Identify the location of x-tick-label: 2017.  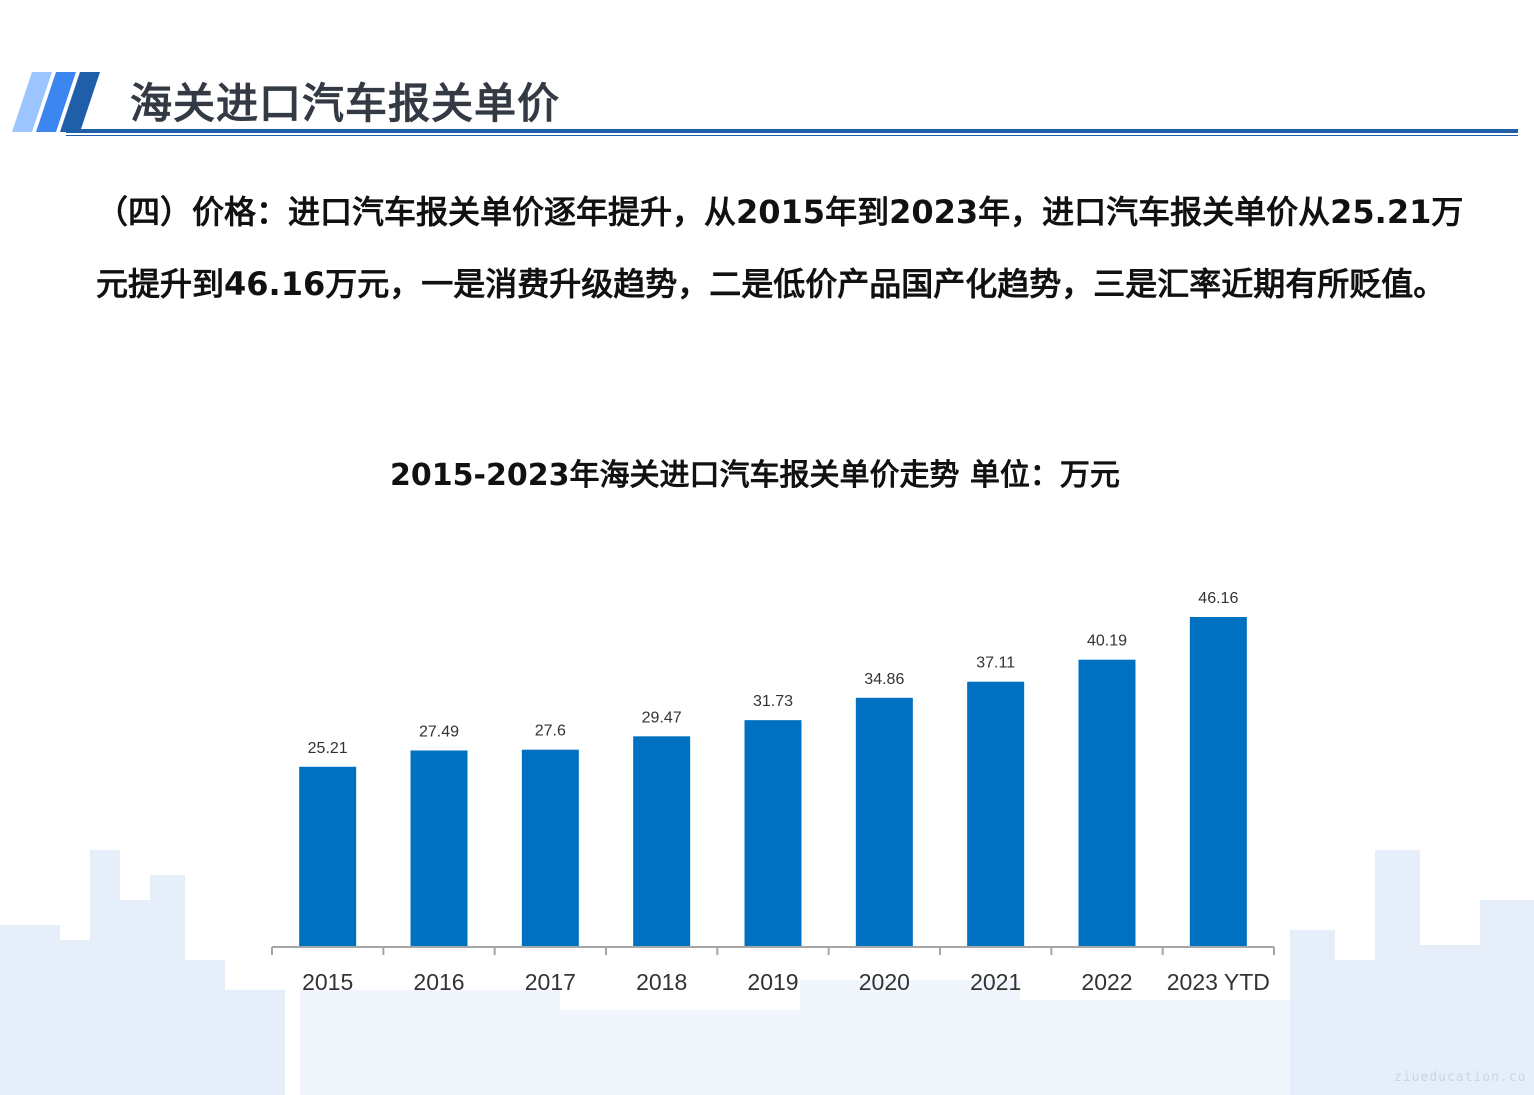
(550, 982).